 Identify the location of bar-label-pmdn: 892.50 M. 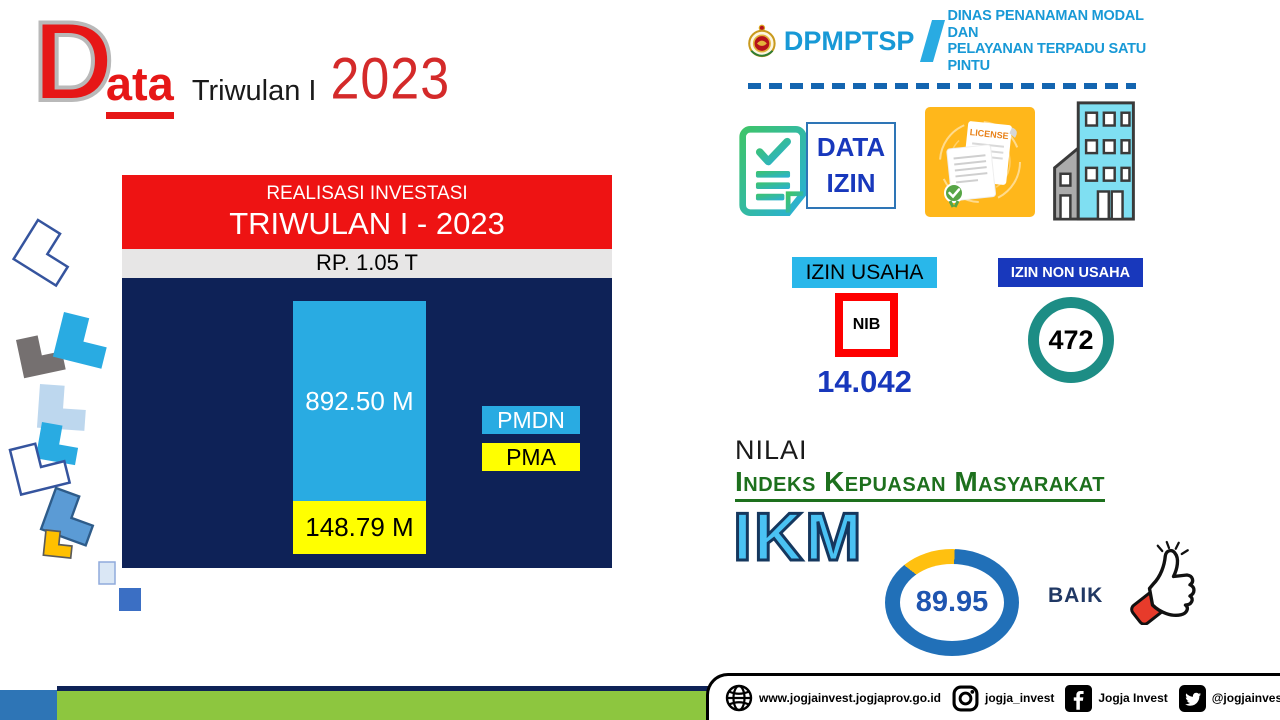
(359, 400).